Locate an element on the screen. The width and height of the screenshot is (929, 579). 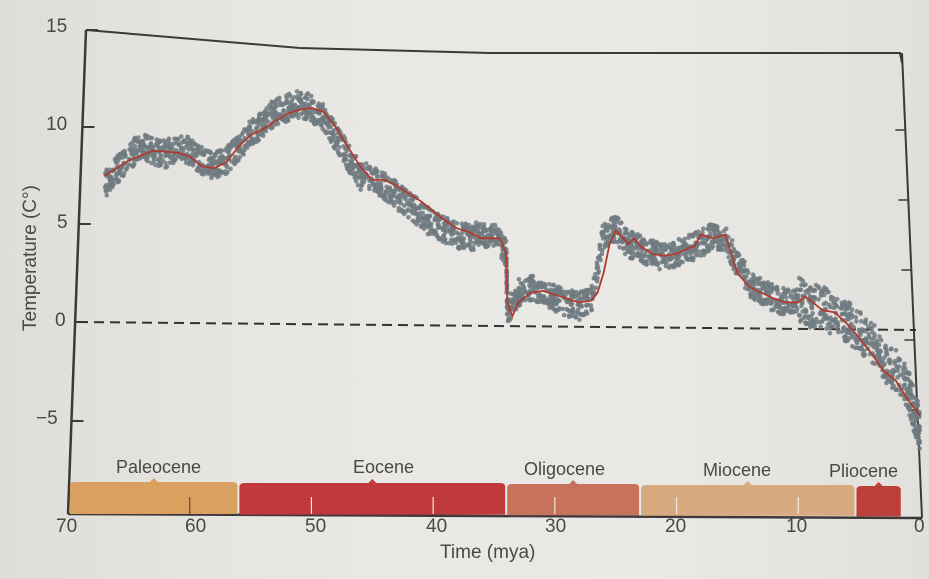
epoch-bar-miocene is located at coordinates (748, 498).